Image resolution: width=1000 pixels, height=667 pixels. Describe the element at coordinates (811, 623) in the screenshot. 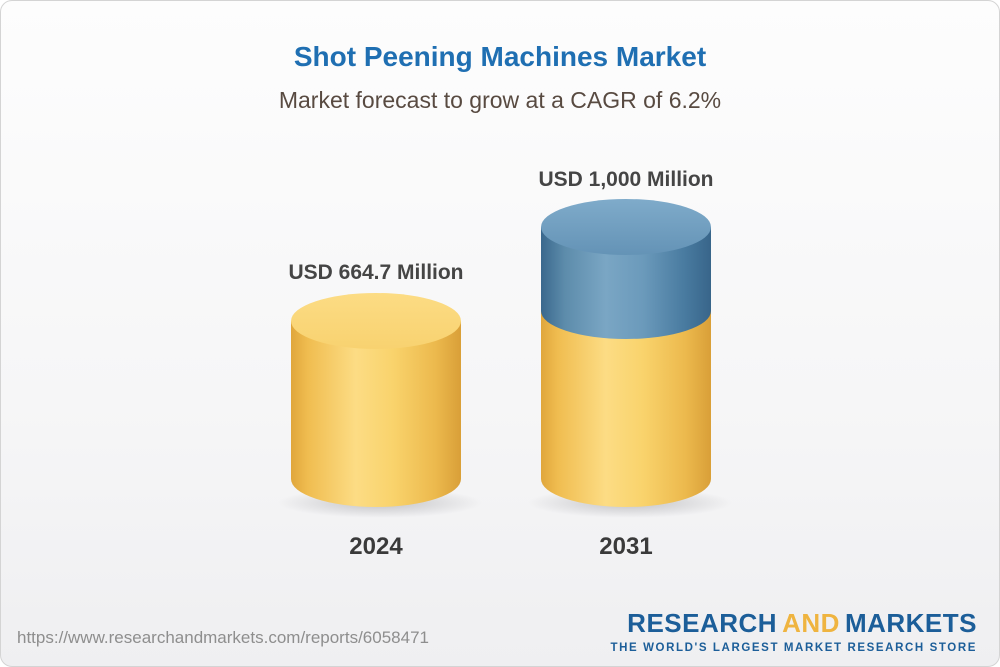

I see `logo-word-and: AND` at that location.